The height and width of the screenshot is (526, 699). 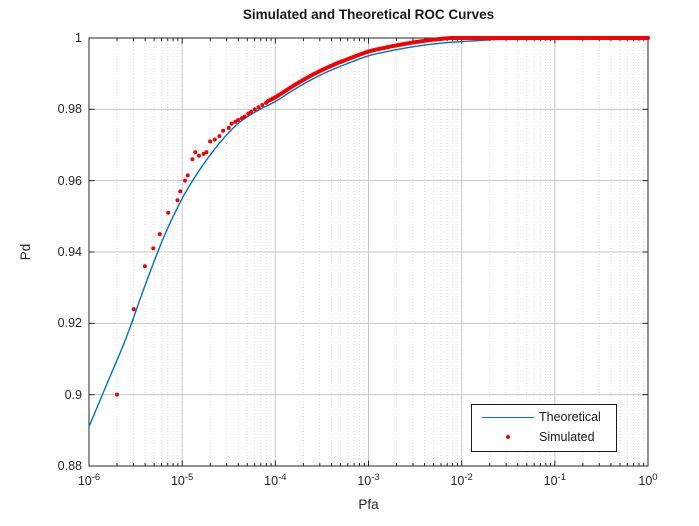 What do you see at coordinates (554, 480) in the screenshot?
I see `x-tick-label: 10⁻¹` at bounding box center [554, 480].